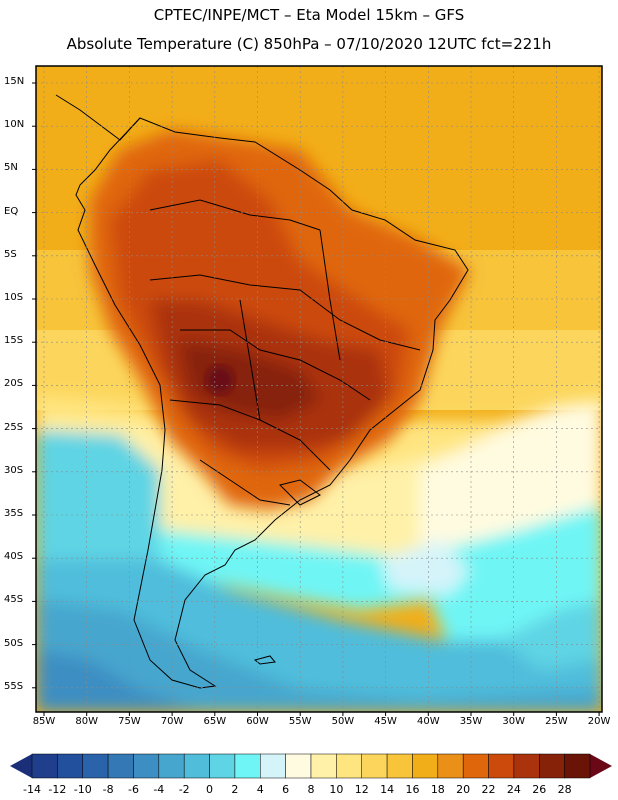 The width and height of the screenshot is (618, 800). Describe the element at coordinates (513, 721) in the screenshot. I see `lon-label: 30W` at that location.